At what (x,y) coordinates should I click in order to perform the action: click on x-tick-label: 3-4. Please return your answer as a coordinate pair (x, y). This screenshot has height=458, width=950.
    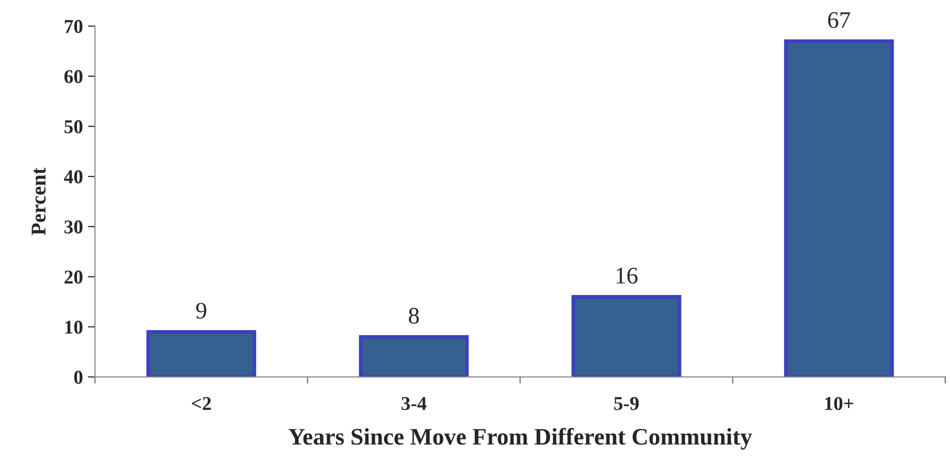
    Looking at the image, I should click on (414, 403).